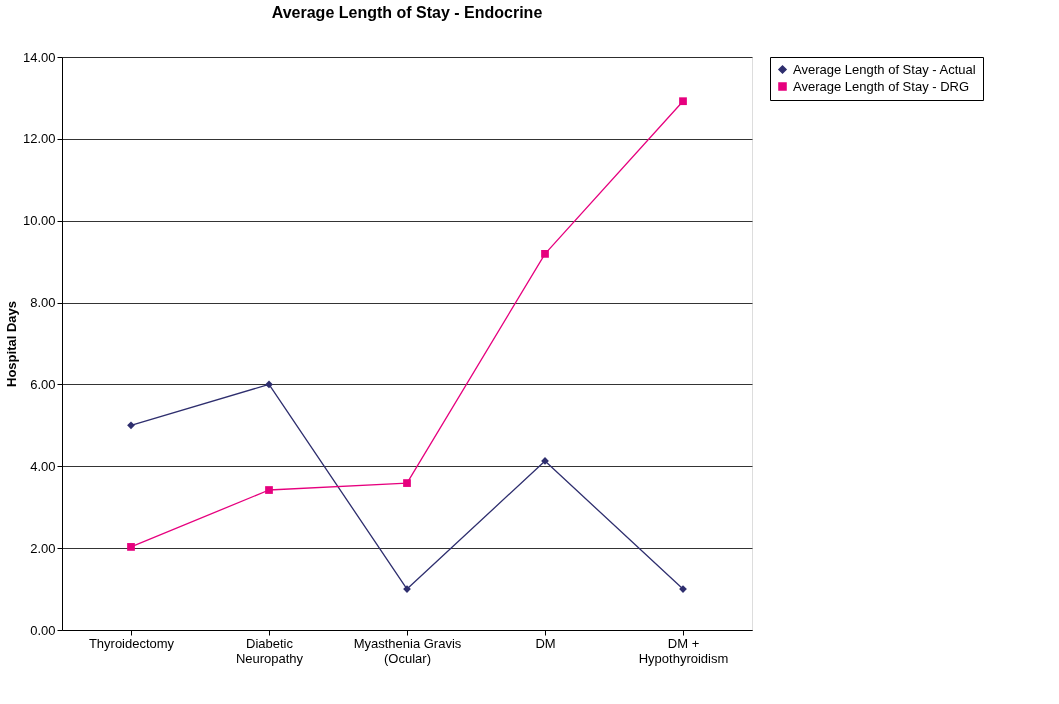 This screenshot has height=704, width=1059. I want to click on y-tick-label: 8.00, so click(43, 303).